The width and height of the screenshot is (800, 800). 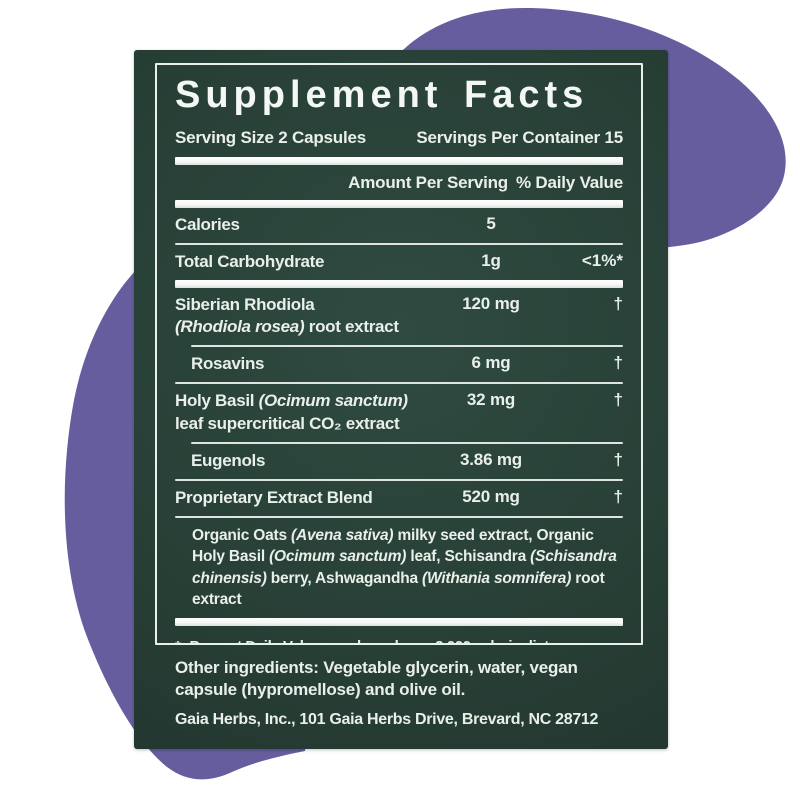 What do you see at coordinates (250, 262) in the screenshot?
I see `row-name: Total Carbohydrate` at bounding box center [250, 262].